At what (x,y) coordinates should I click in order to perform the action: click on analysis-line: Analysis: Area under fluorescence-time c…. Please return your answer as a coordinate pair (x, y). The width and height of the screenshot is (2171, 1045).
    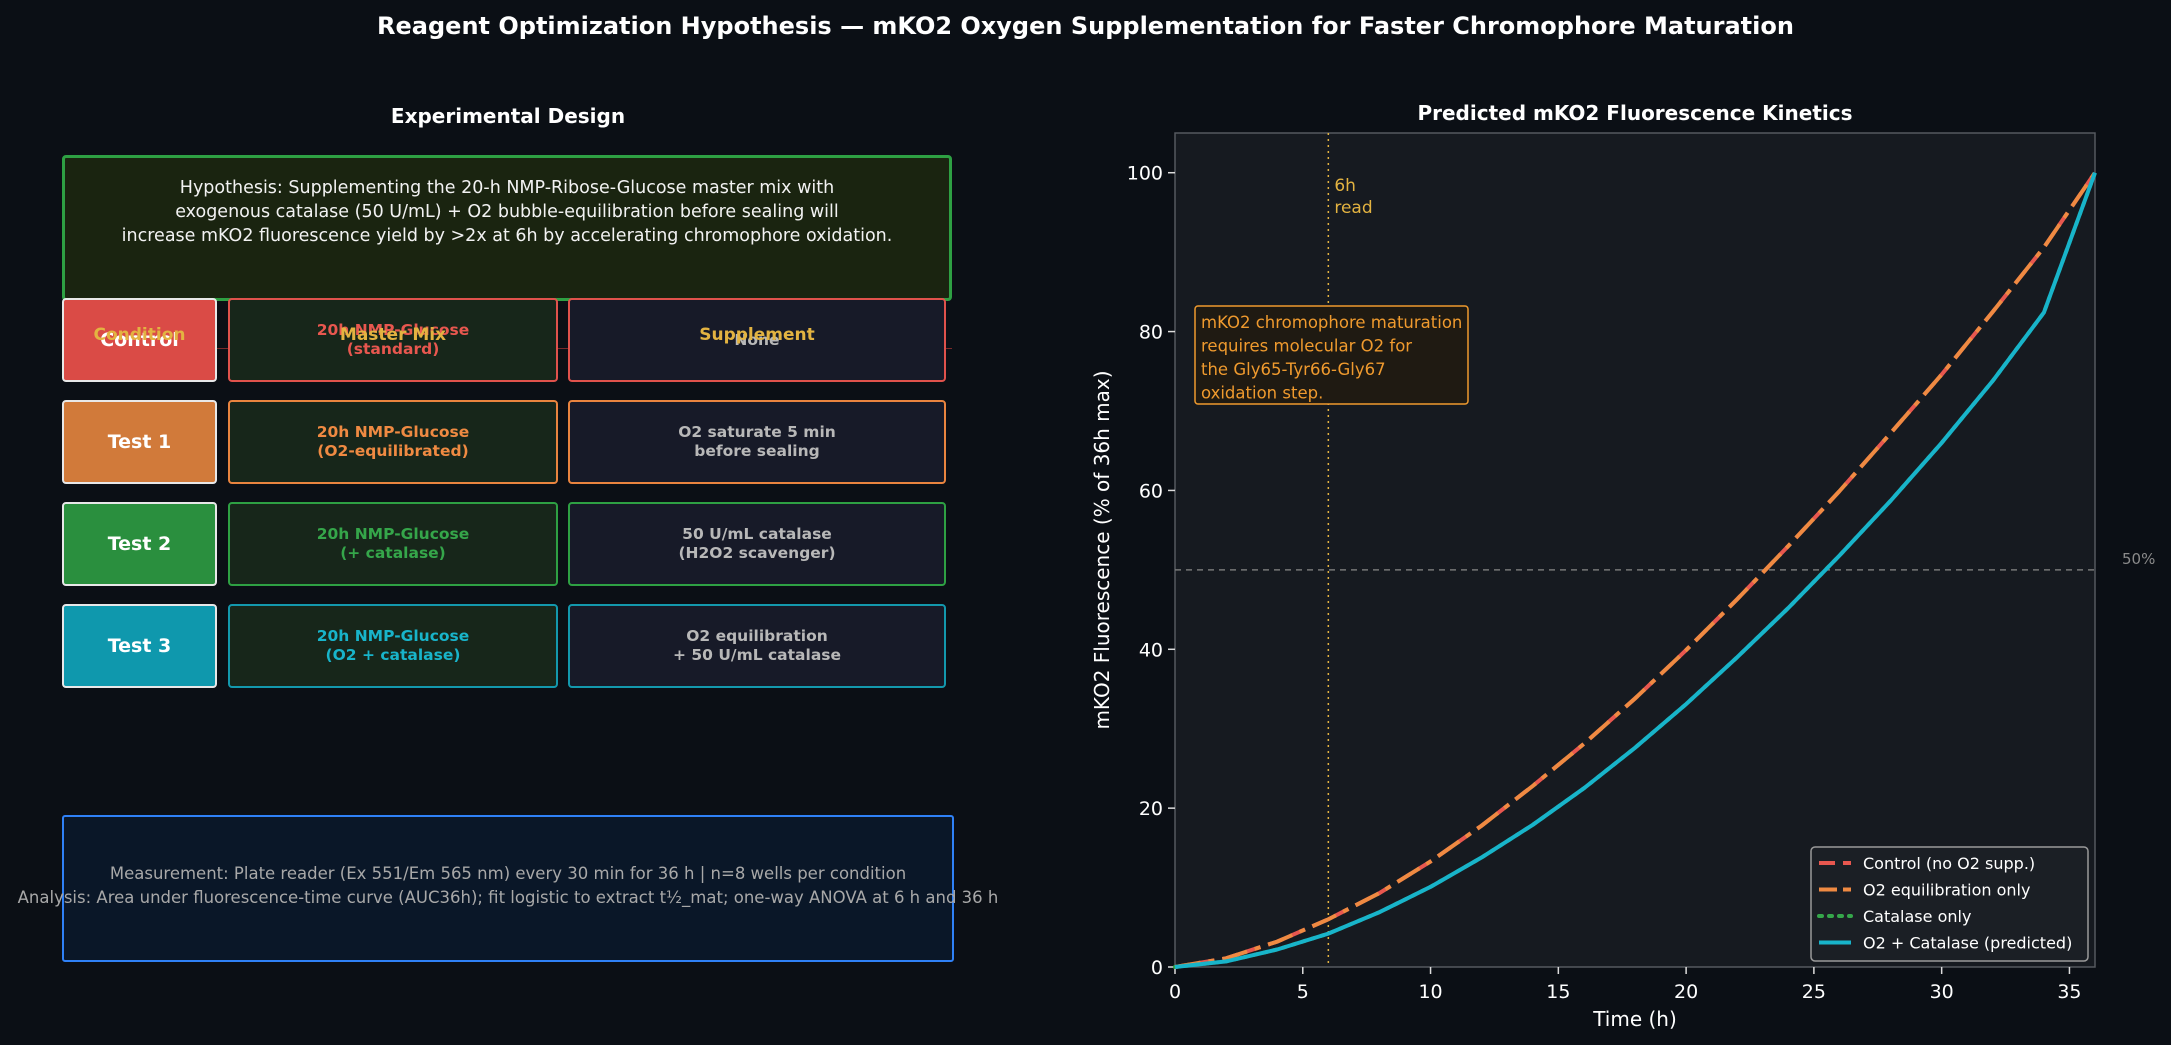
    Looking at the image, I should click on (508, 897).